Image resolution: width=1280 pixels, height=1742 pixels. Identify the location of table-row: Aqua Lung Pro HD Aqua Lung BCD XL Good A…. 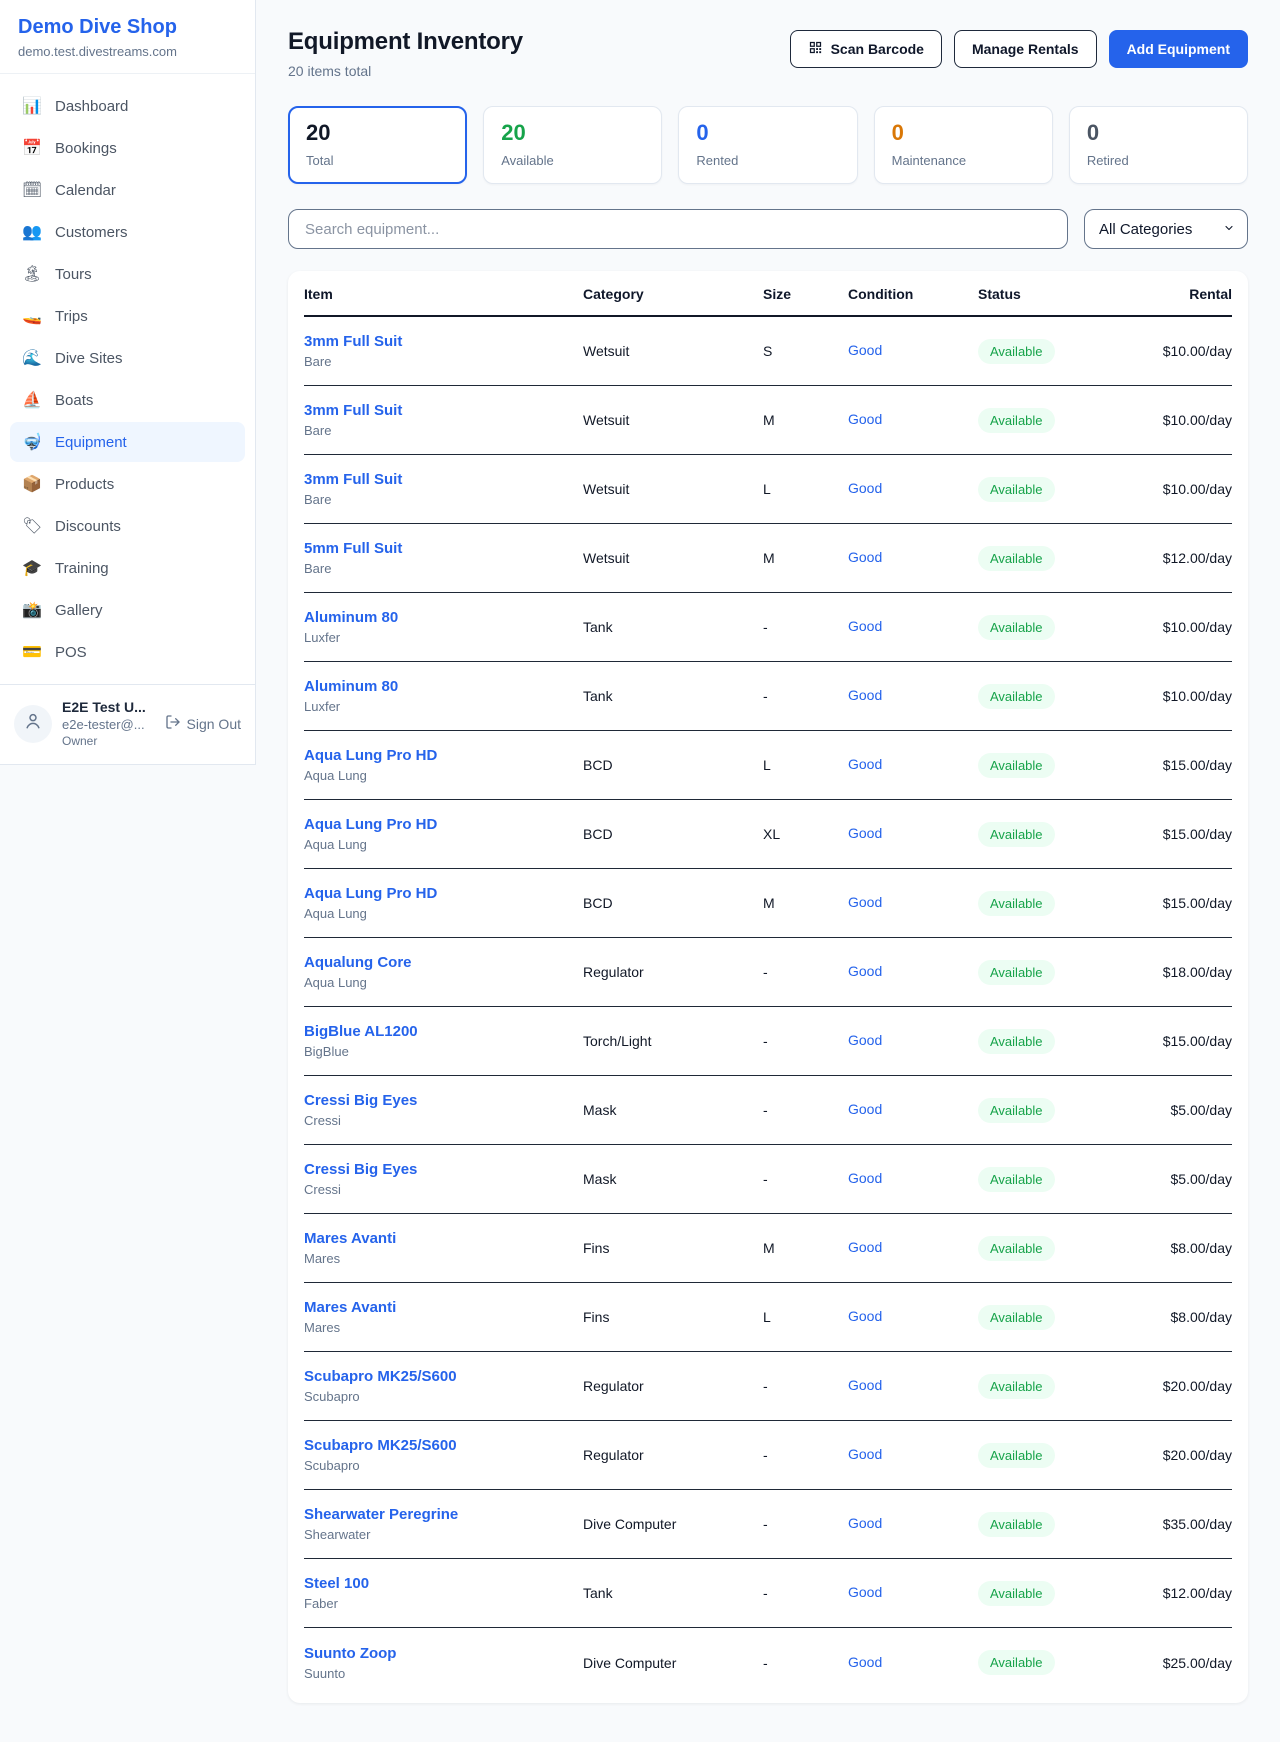
(768, 834).